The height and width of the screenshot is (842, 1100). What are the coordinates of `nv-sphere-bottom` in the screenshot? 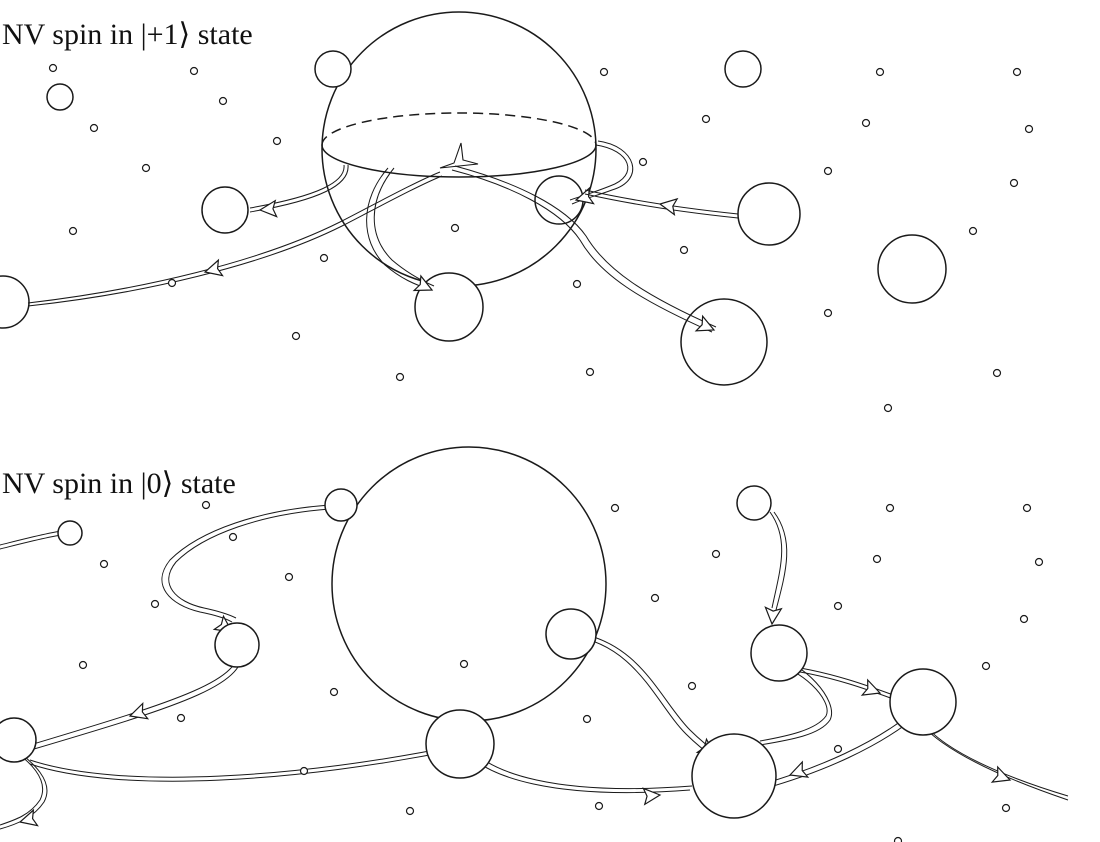 It's located at (469, 584).